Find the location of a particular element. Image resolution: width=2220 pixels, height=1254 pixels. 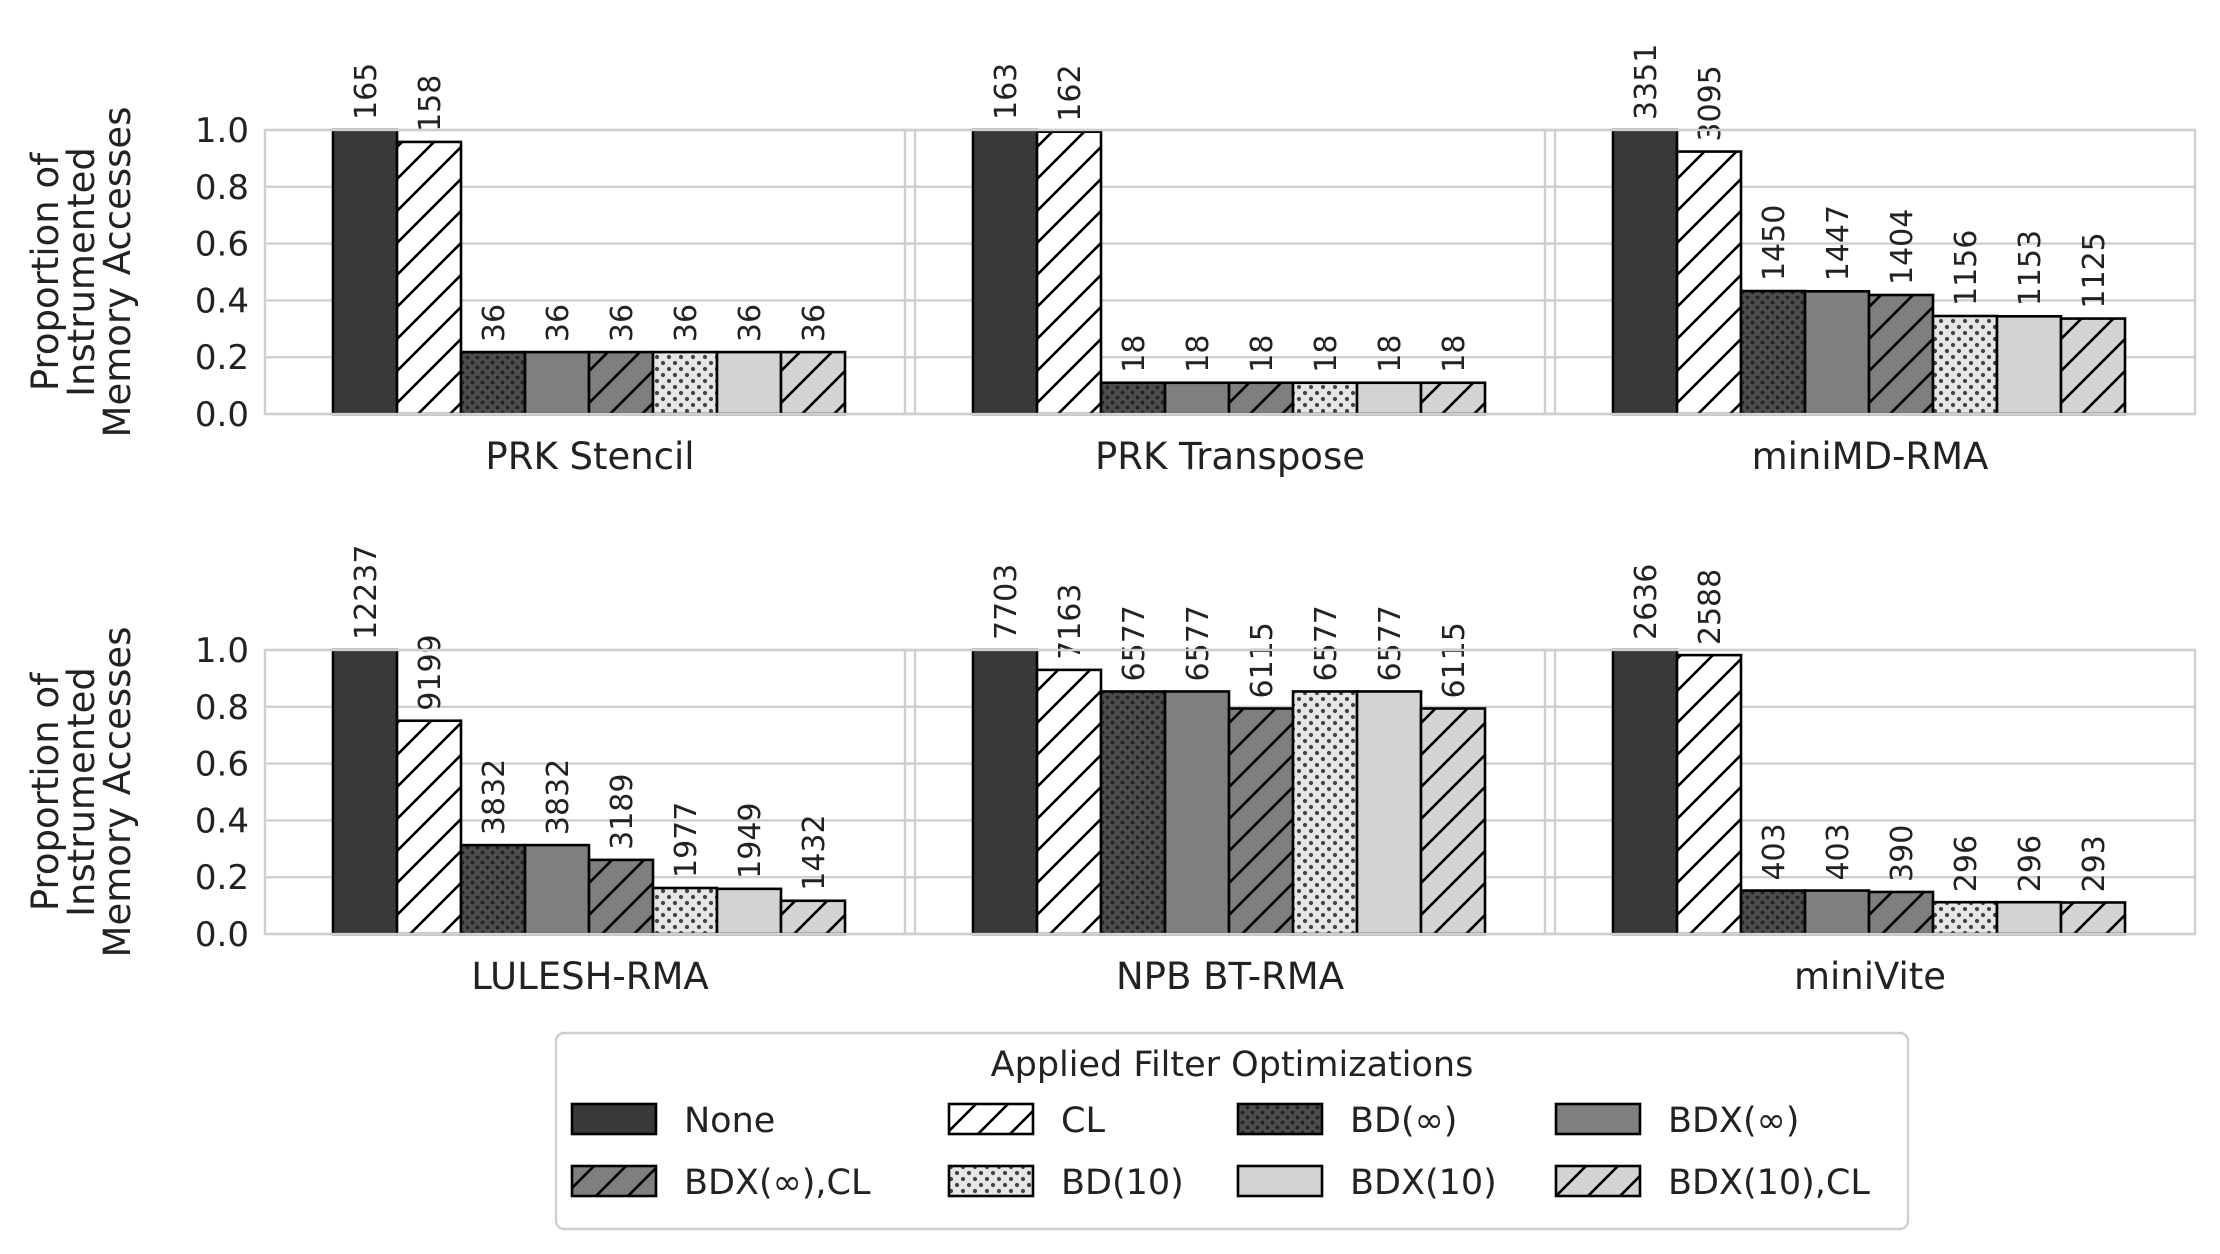

bar-value-label: 1404 is located at coordinates (1902, 247).